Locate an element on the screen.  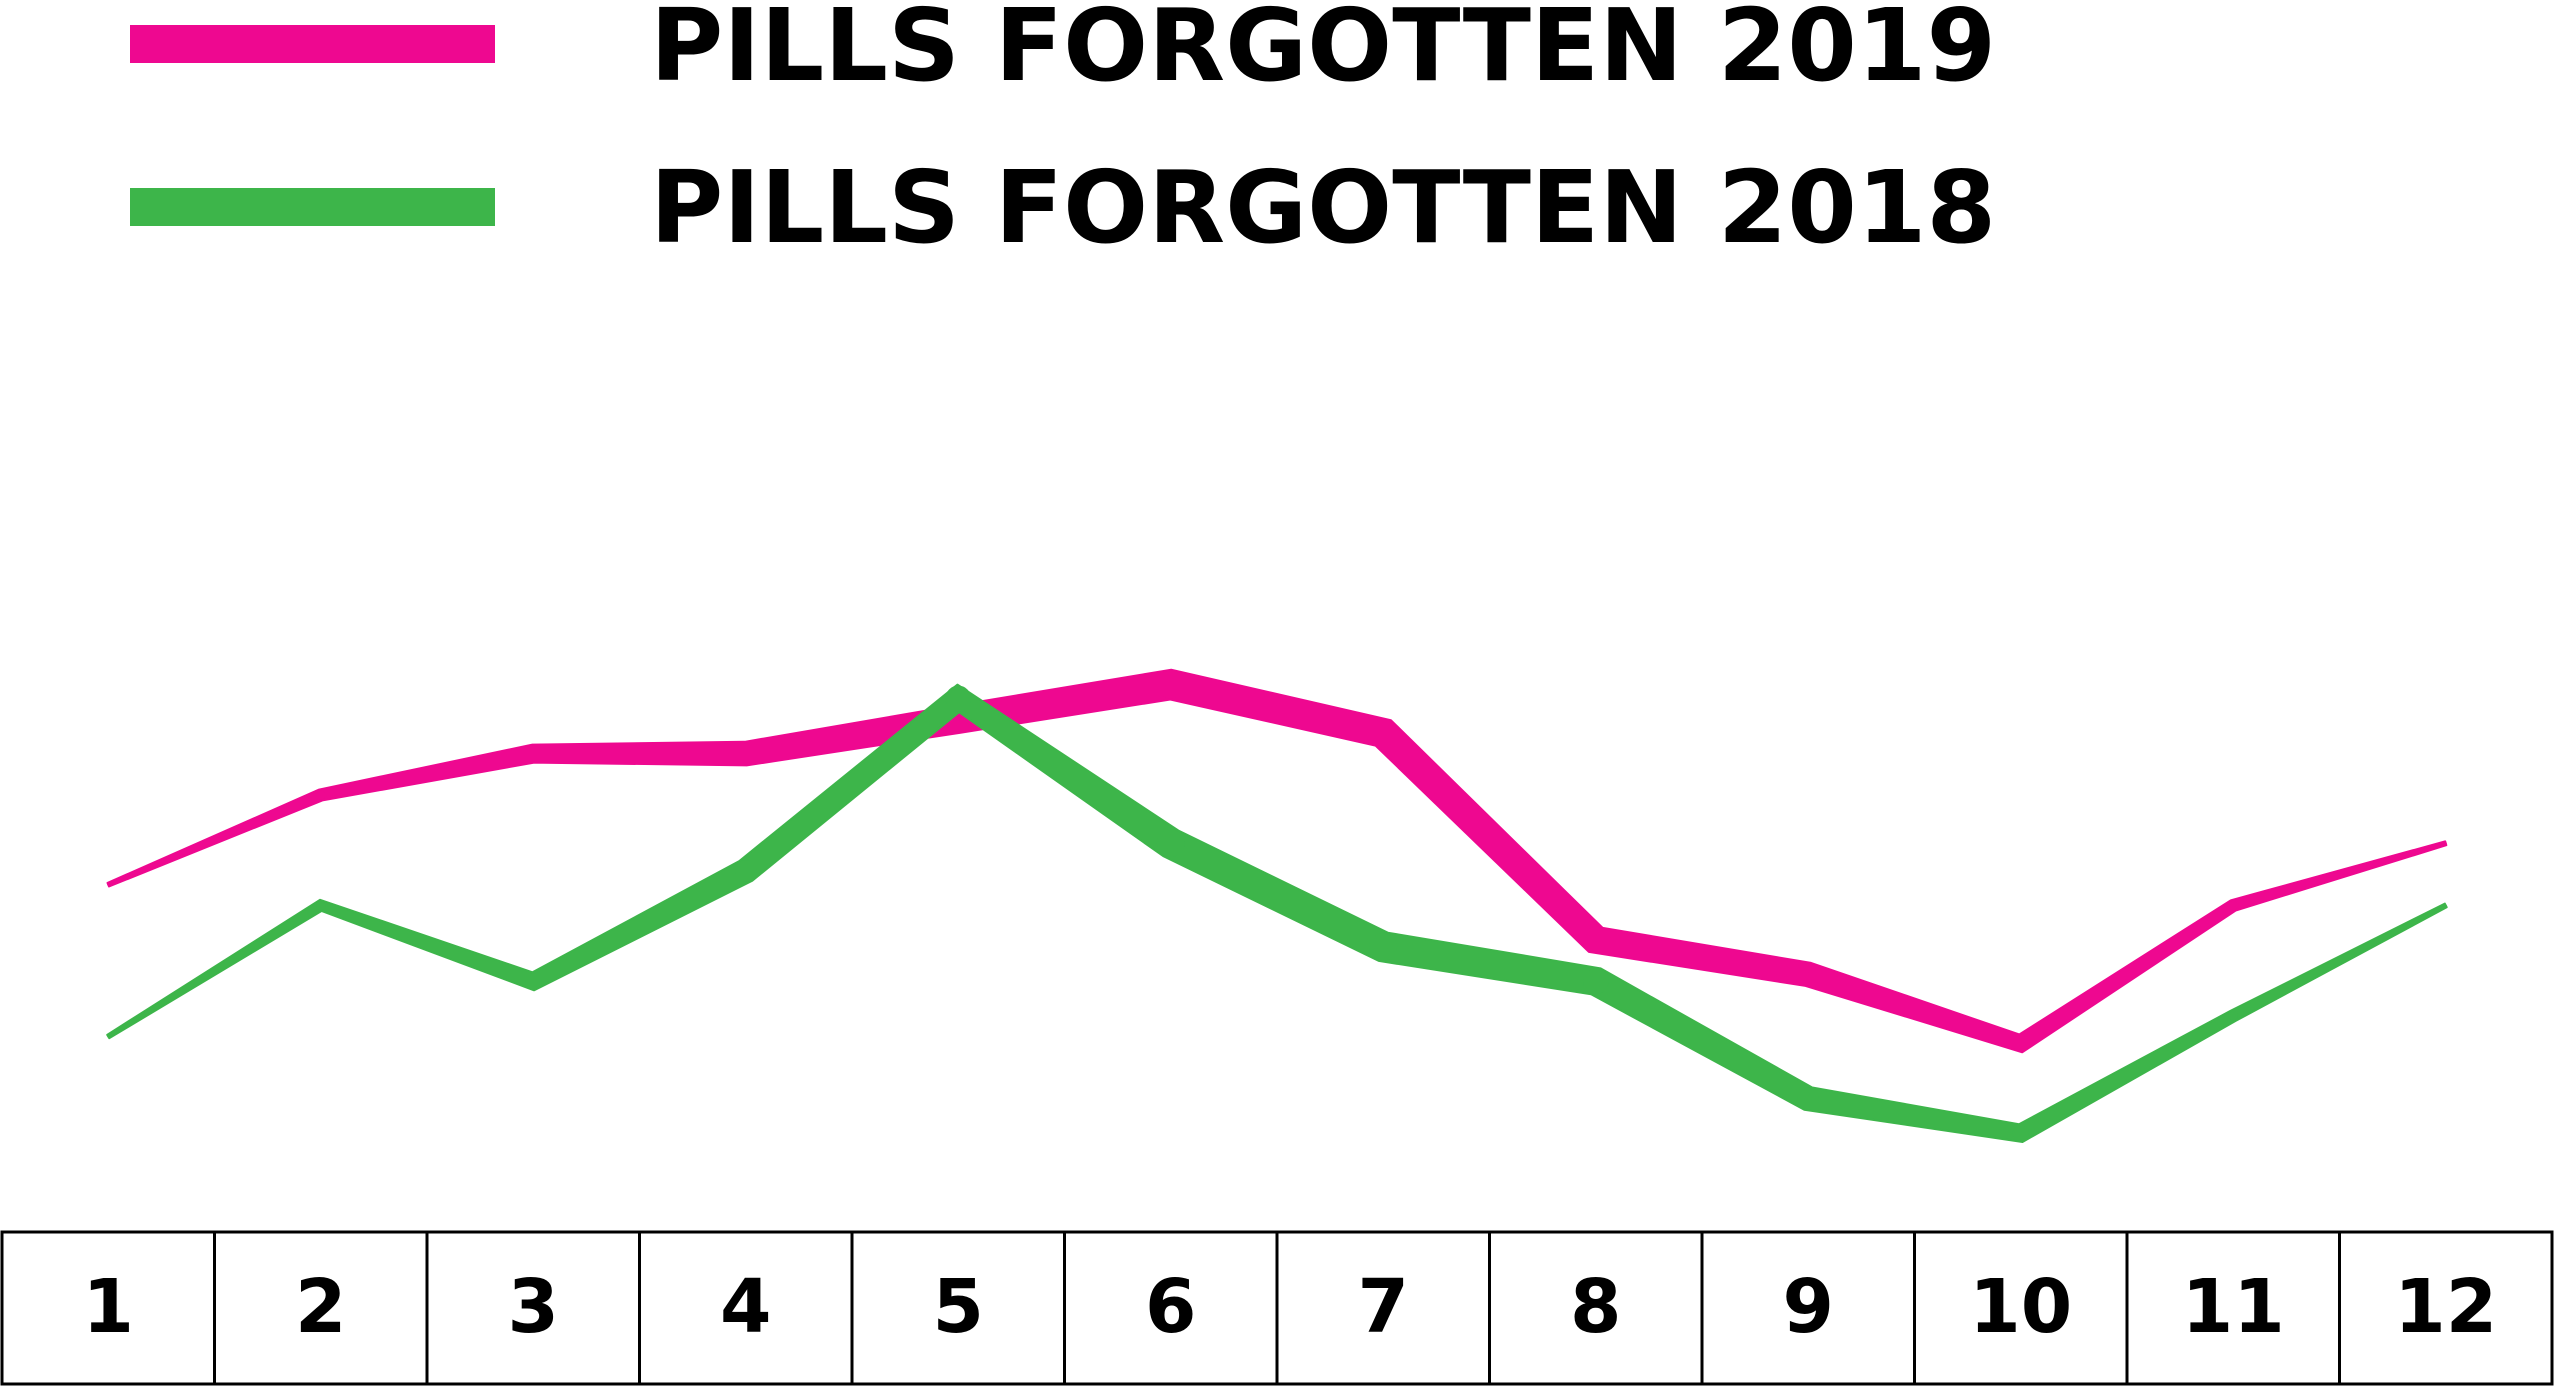
legend-swatch-2019 is located at coordinates (312, 44).